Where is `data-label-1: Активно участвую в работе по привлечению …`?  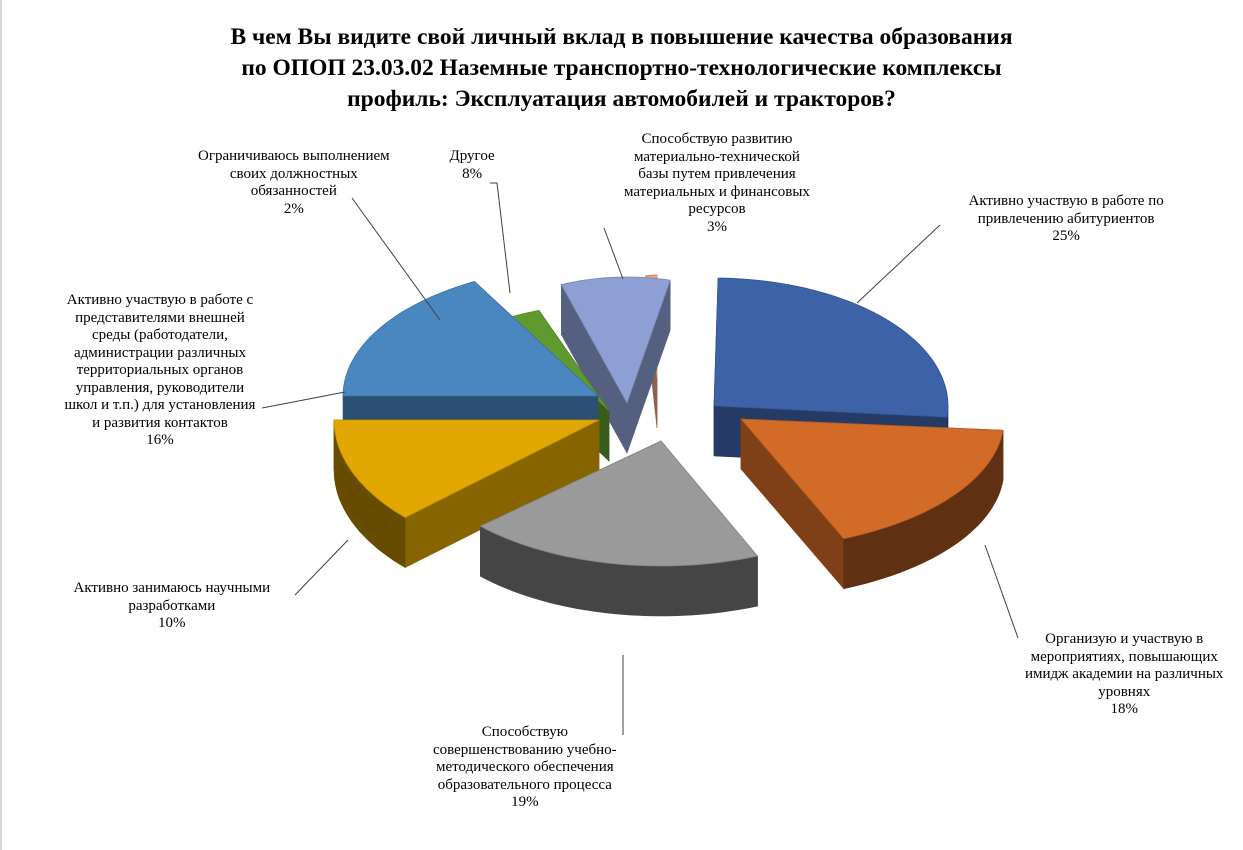
data-label-1: Активно участвую в работе по привлечению … is located at coordinates (1066, 219).